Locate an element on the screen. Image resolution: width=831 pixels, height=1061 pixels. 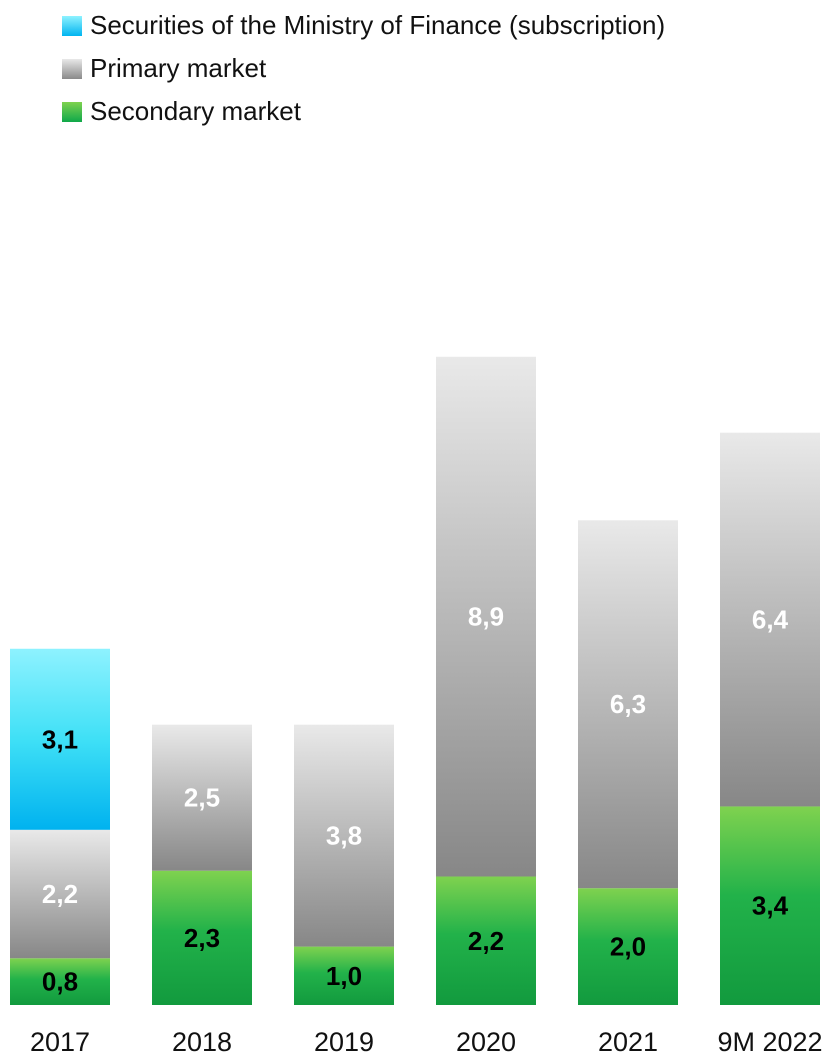
x-tick-label-2020: 2020 is located at coordinates (486, 1042).